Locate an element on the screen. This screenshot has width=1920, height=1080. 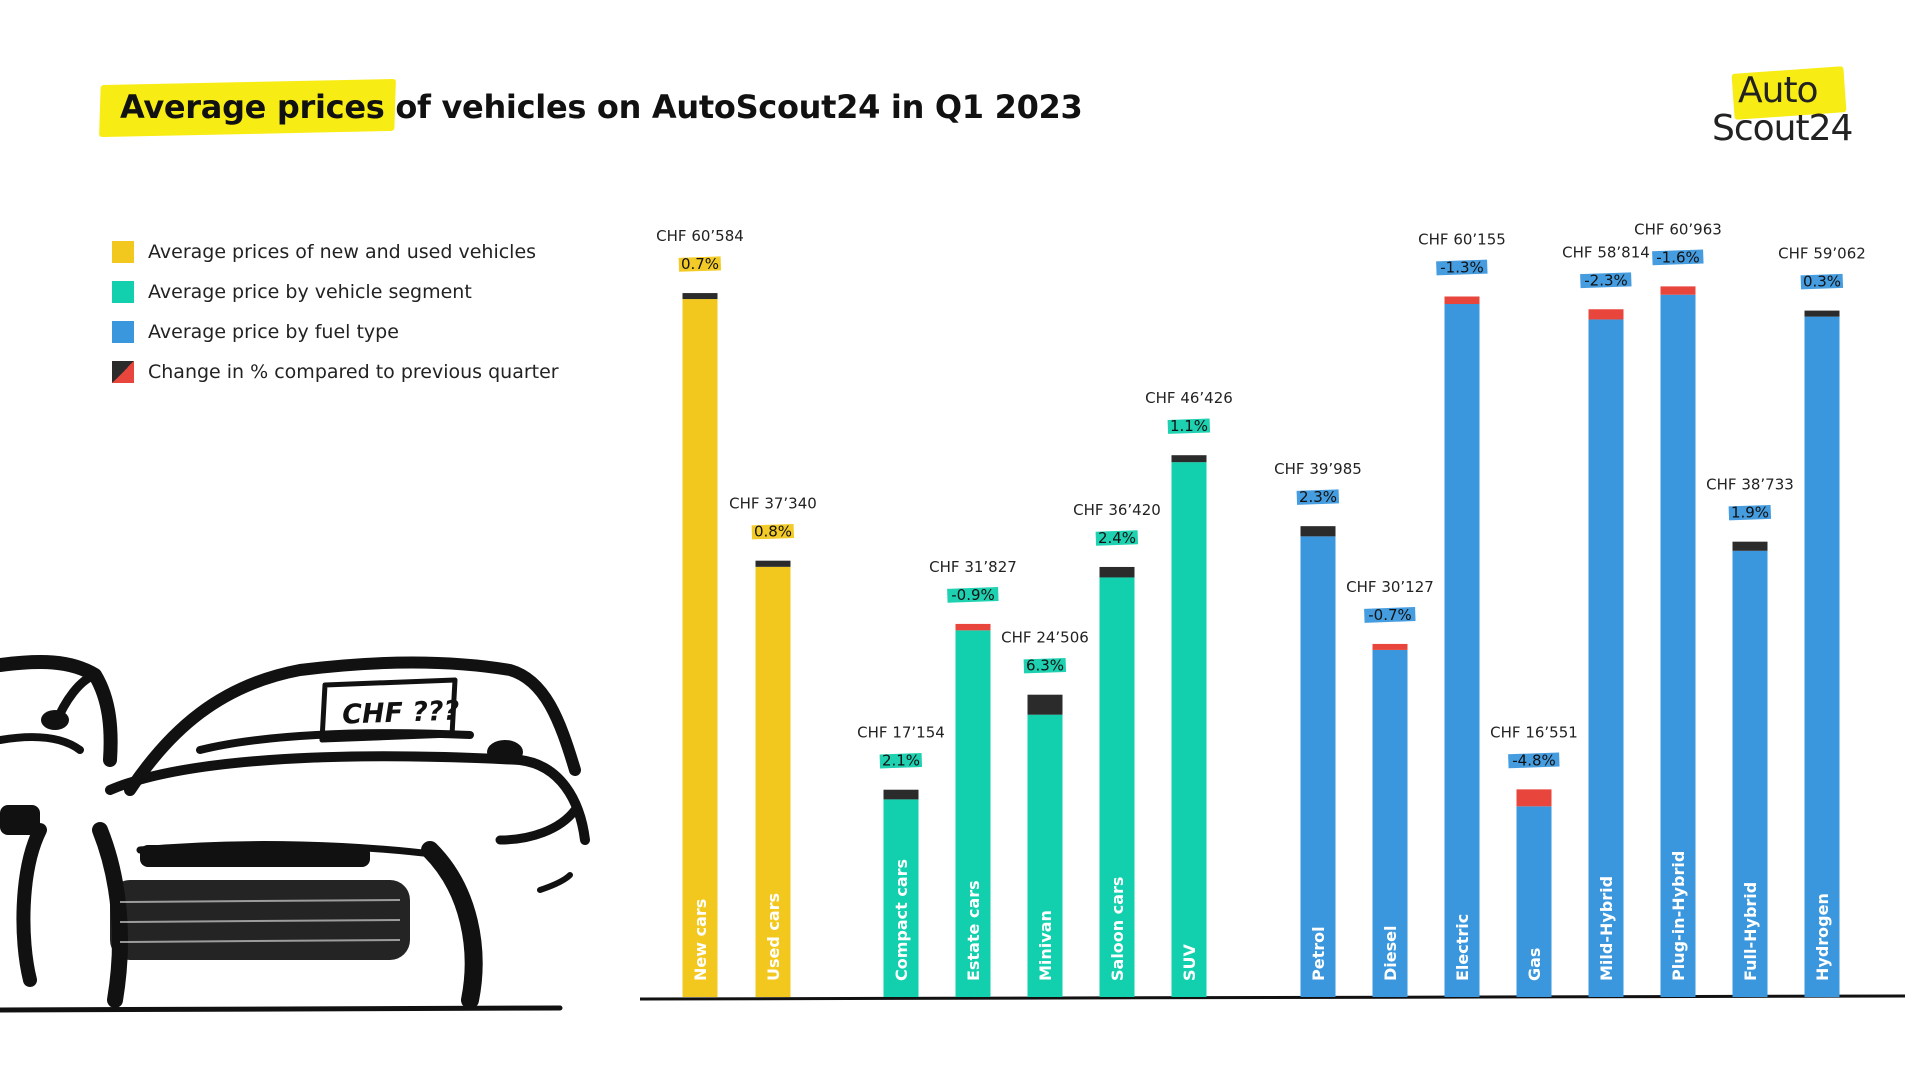
change-label-2: 2.1% is located at coordinates (901, 761).